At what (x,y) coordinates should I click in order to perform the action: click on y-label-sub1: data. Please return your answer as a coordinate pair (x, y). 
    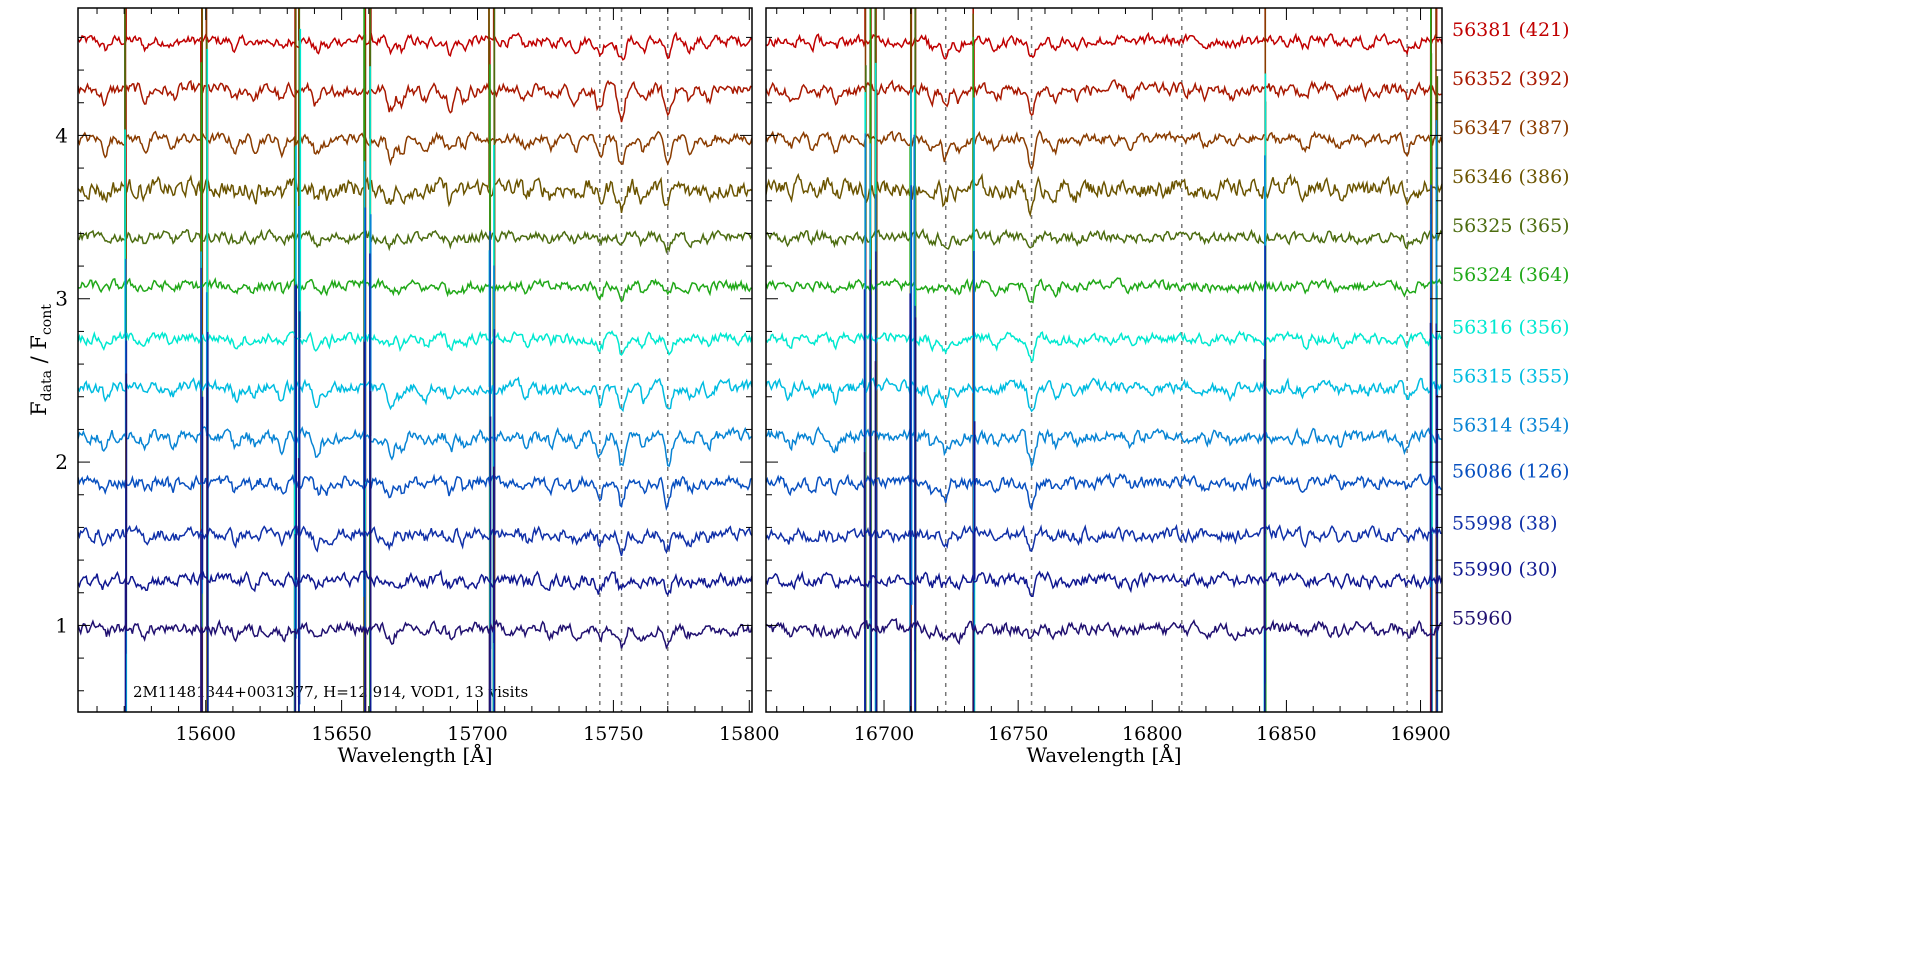
    Looking at the image, I should click on (47, 385).